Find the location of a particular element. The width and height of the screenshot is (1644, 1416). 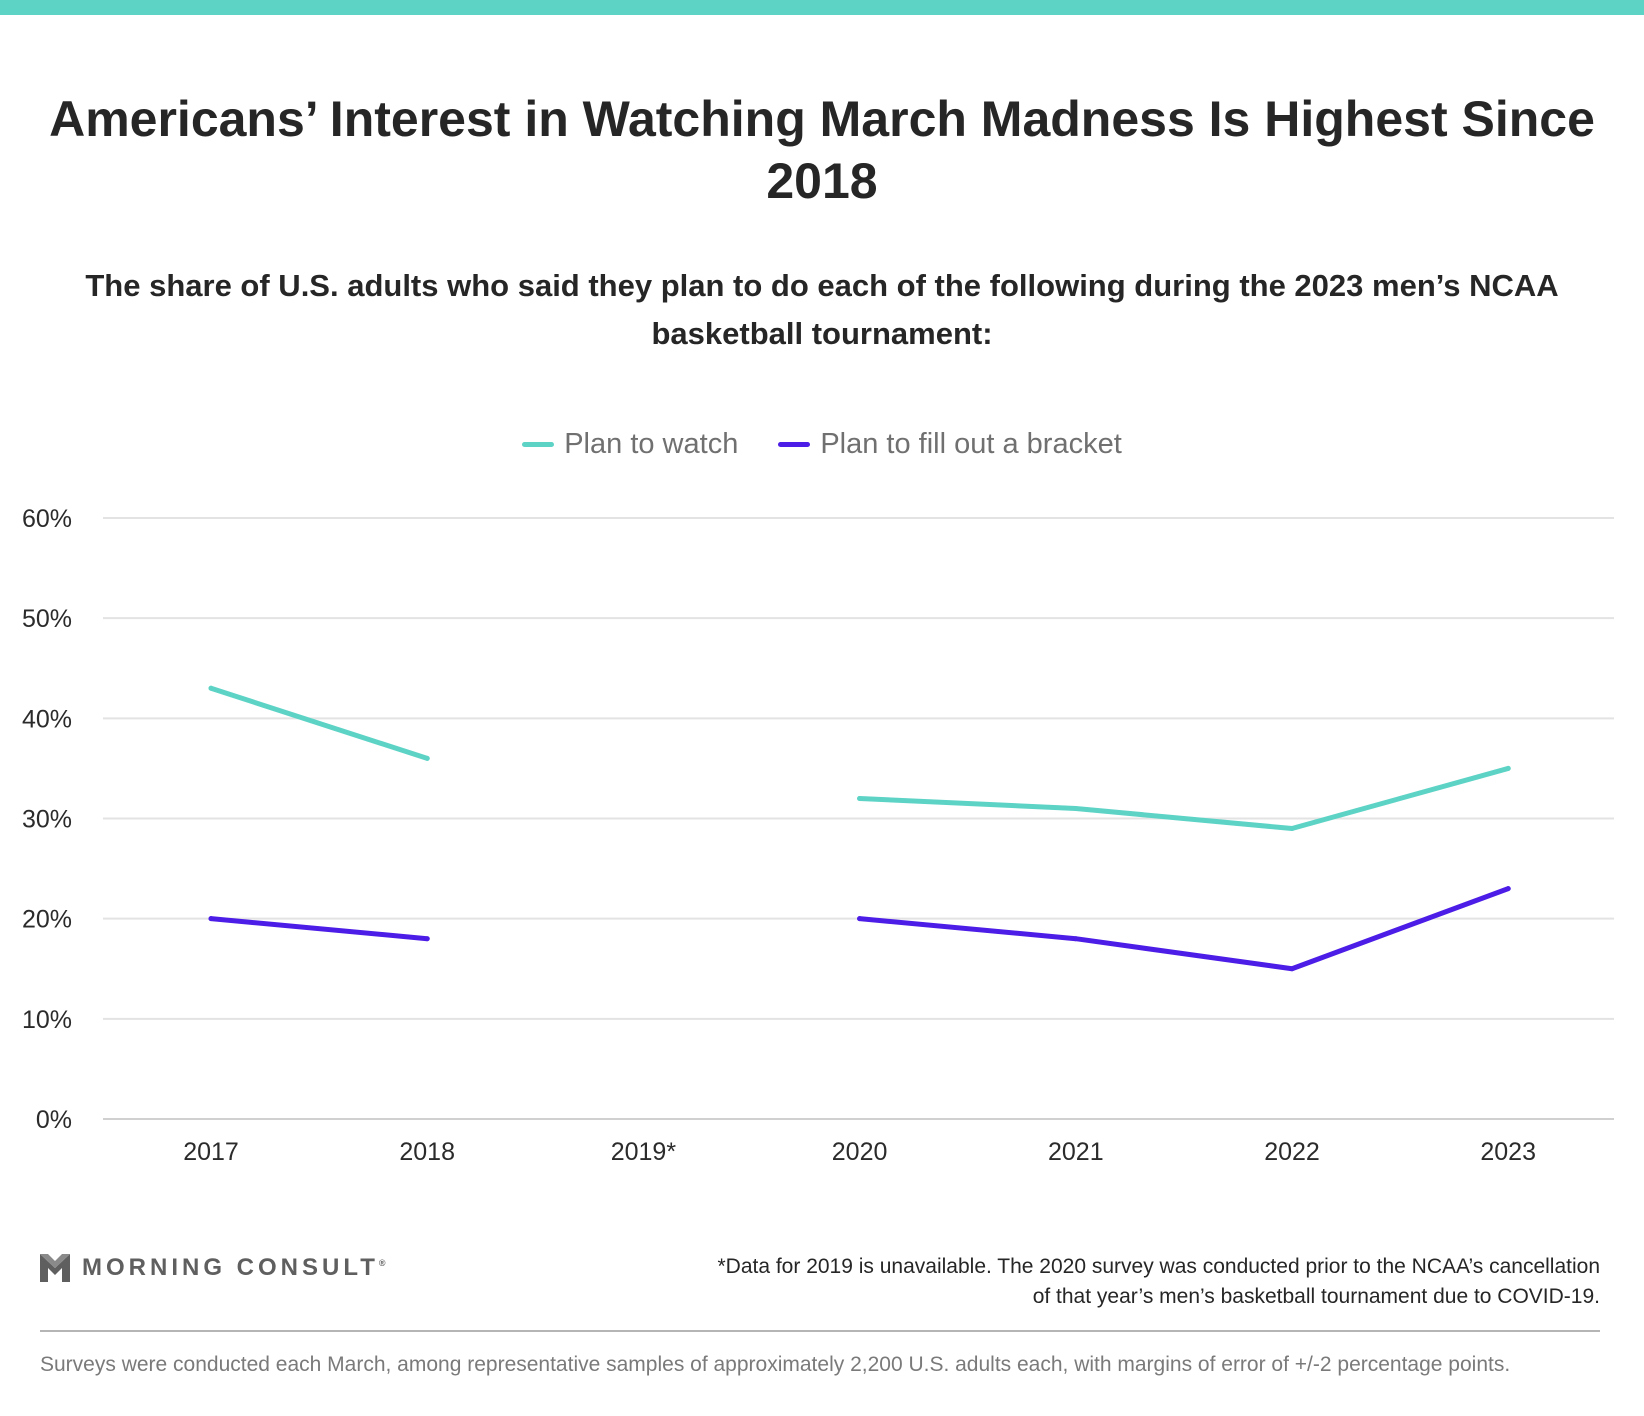

y-tick-label: 50% is located at coordinates (47, 619).